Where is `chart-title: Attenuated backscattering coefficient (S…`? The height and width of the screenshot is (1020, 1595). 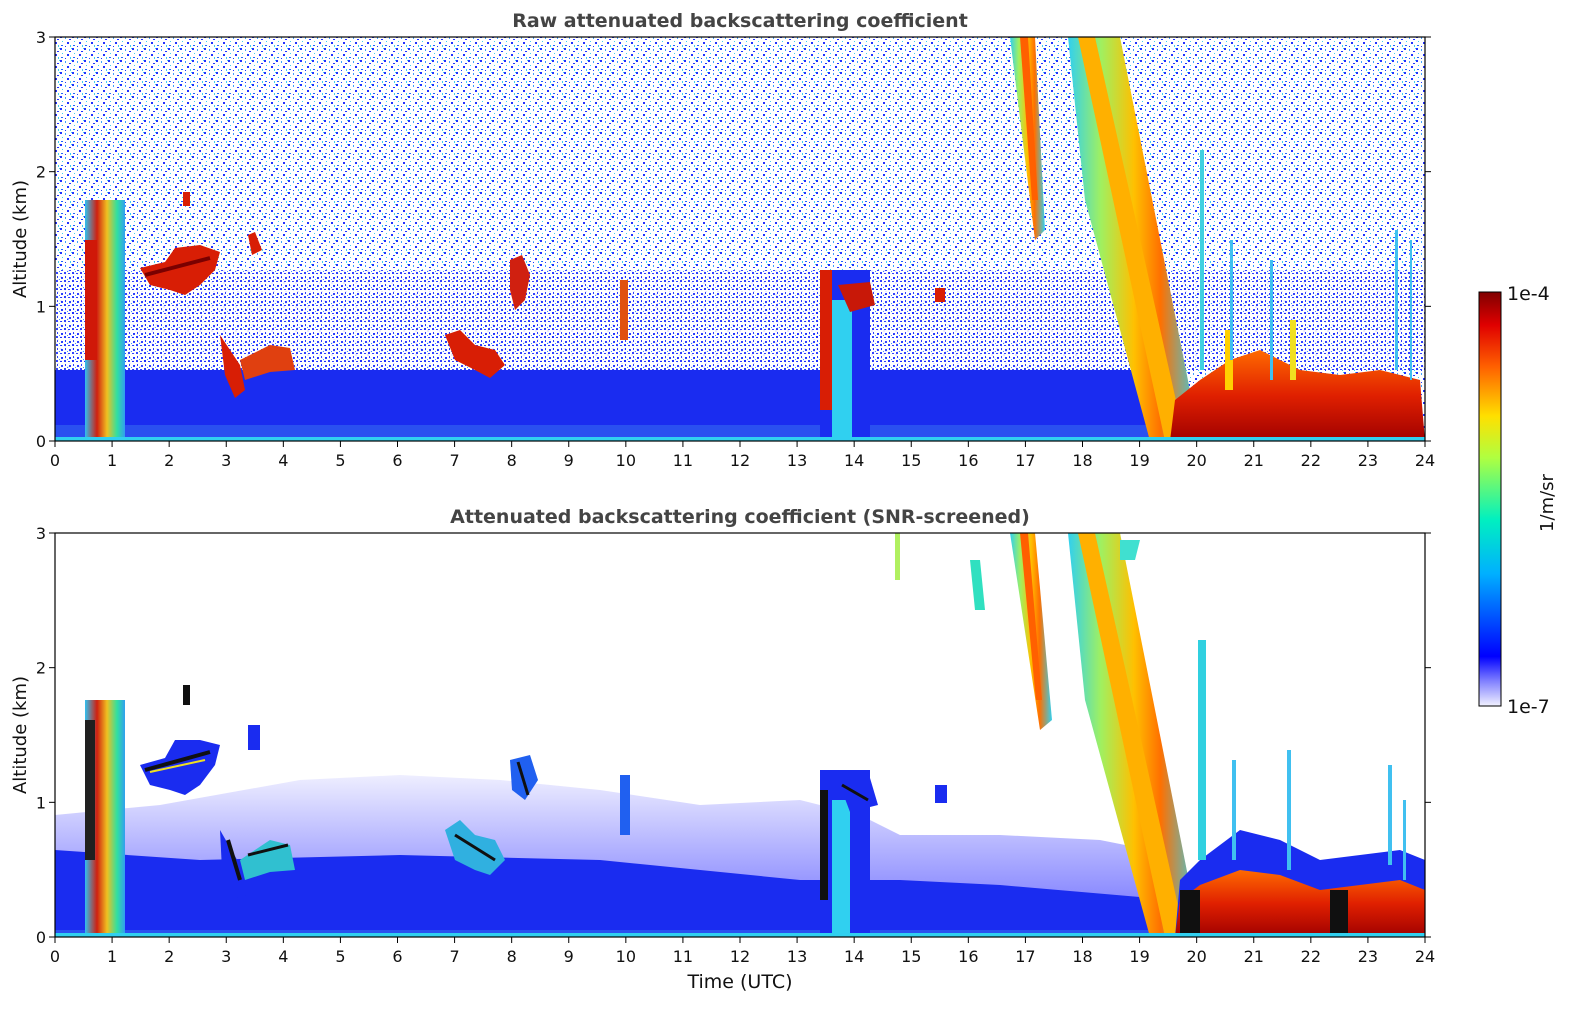
chart-title: Attenuated backscattering coefficient (S… is located at coordinates (740, 517).